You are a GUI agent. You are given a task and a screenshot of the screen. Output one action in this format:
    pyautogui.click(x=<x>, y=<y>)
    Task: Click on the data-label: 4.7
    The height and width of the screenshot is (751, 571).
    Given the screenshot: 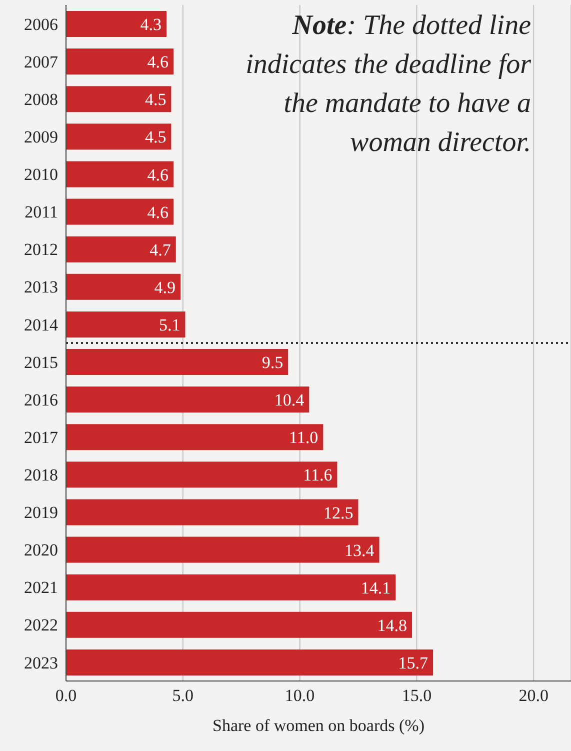 What is the action you would take?
    pyautogui.click(x=161, y=250)
    